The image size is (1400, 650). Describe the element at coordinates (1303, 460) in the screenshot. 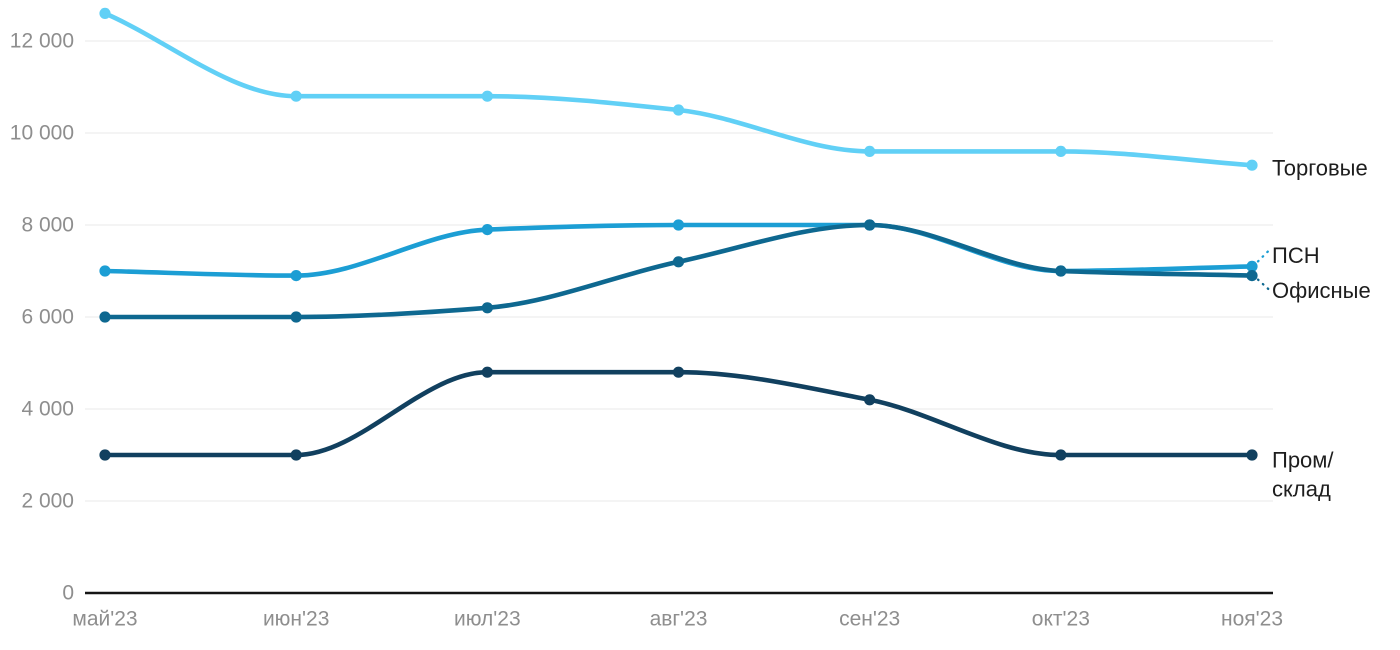

I see `series-end-label: Пром/` at that location.